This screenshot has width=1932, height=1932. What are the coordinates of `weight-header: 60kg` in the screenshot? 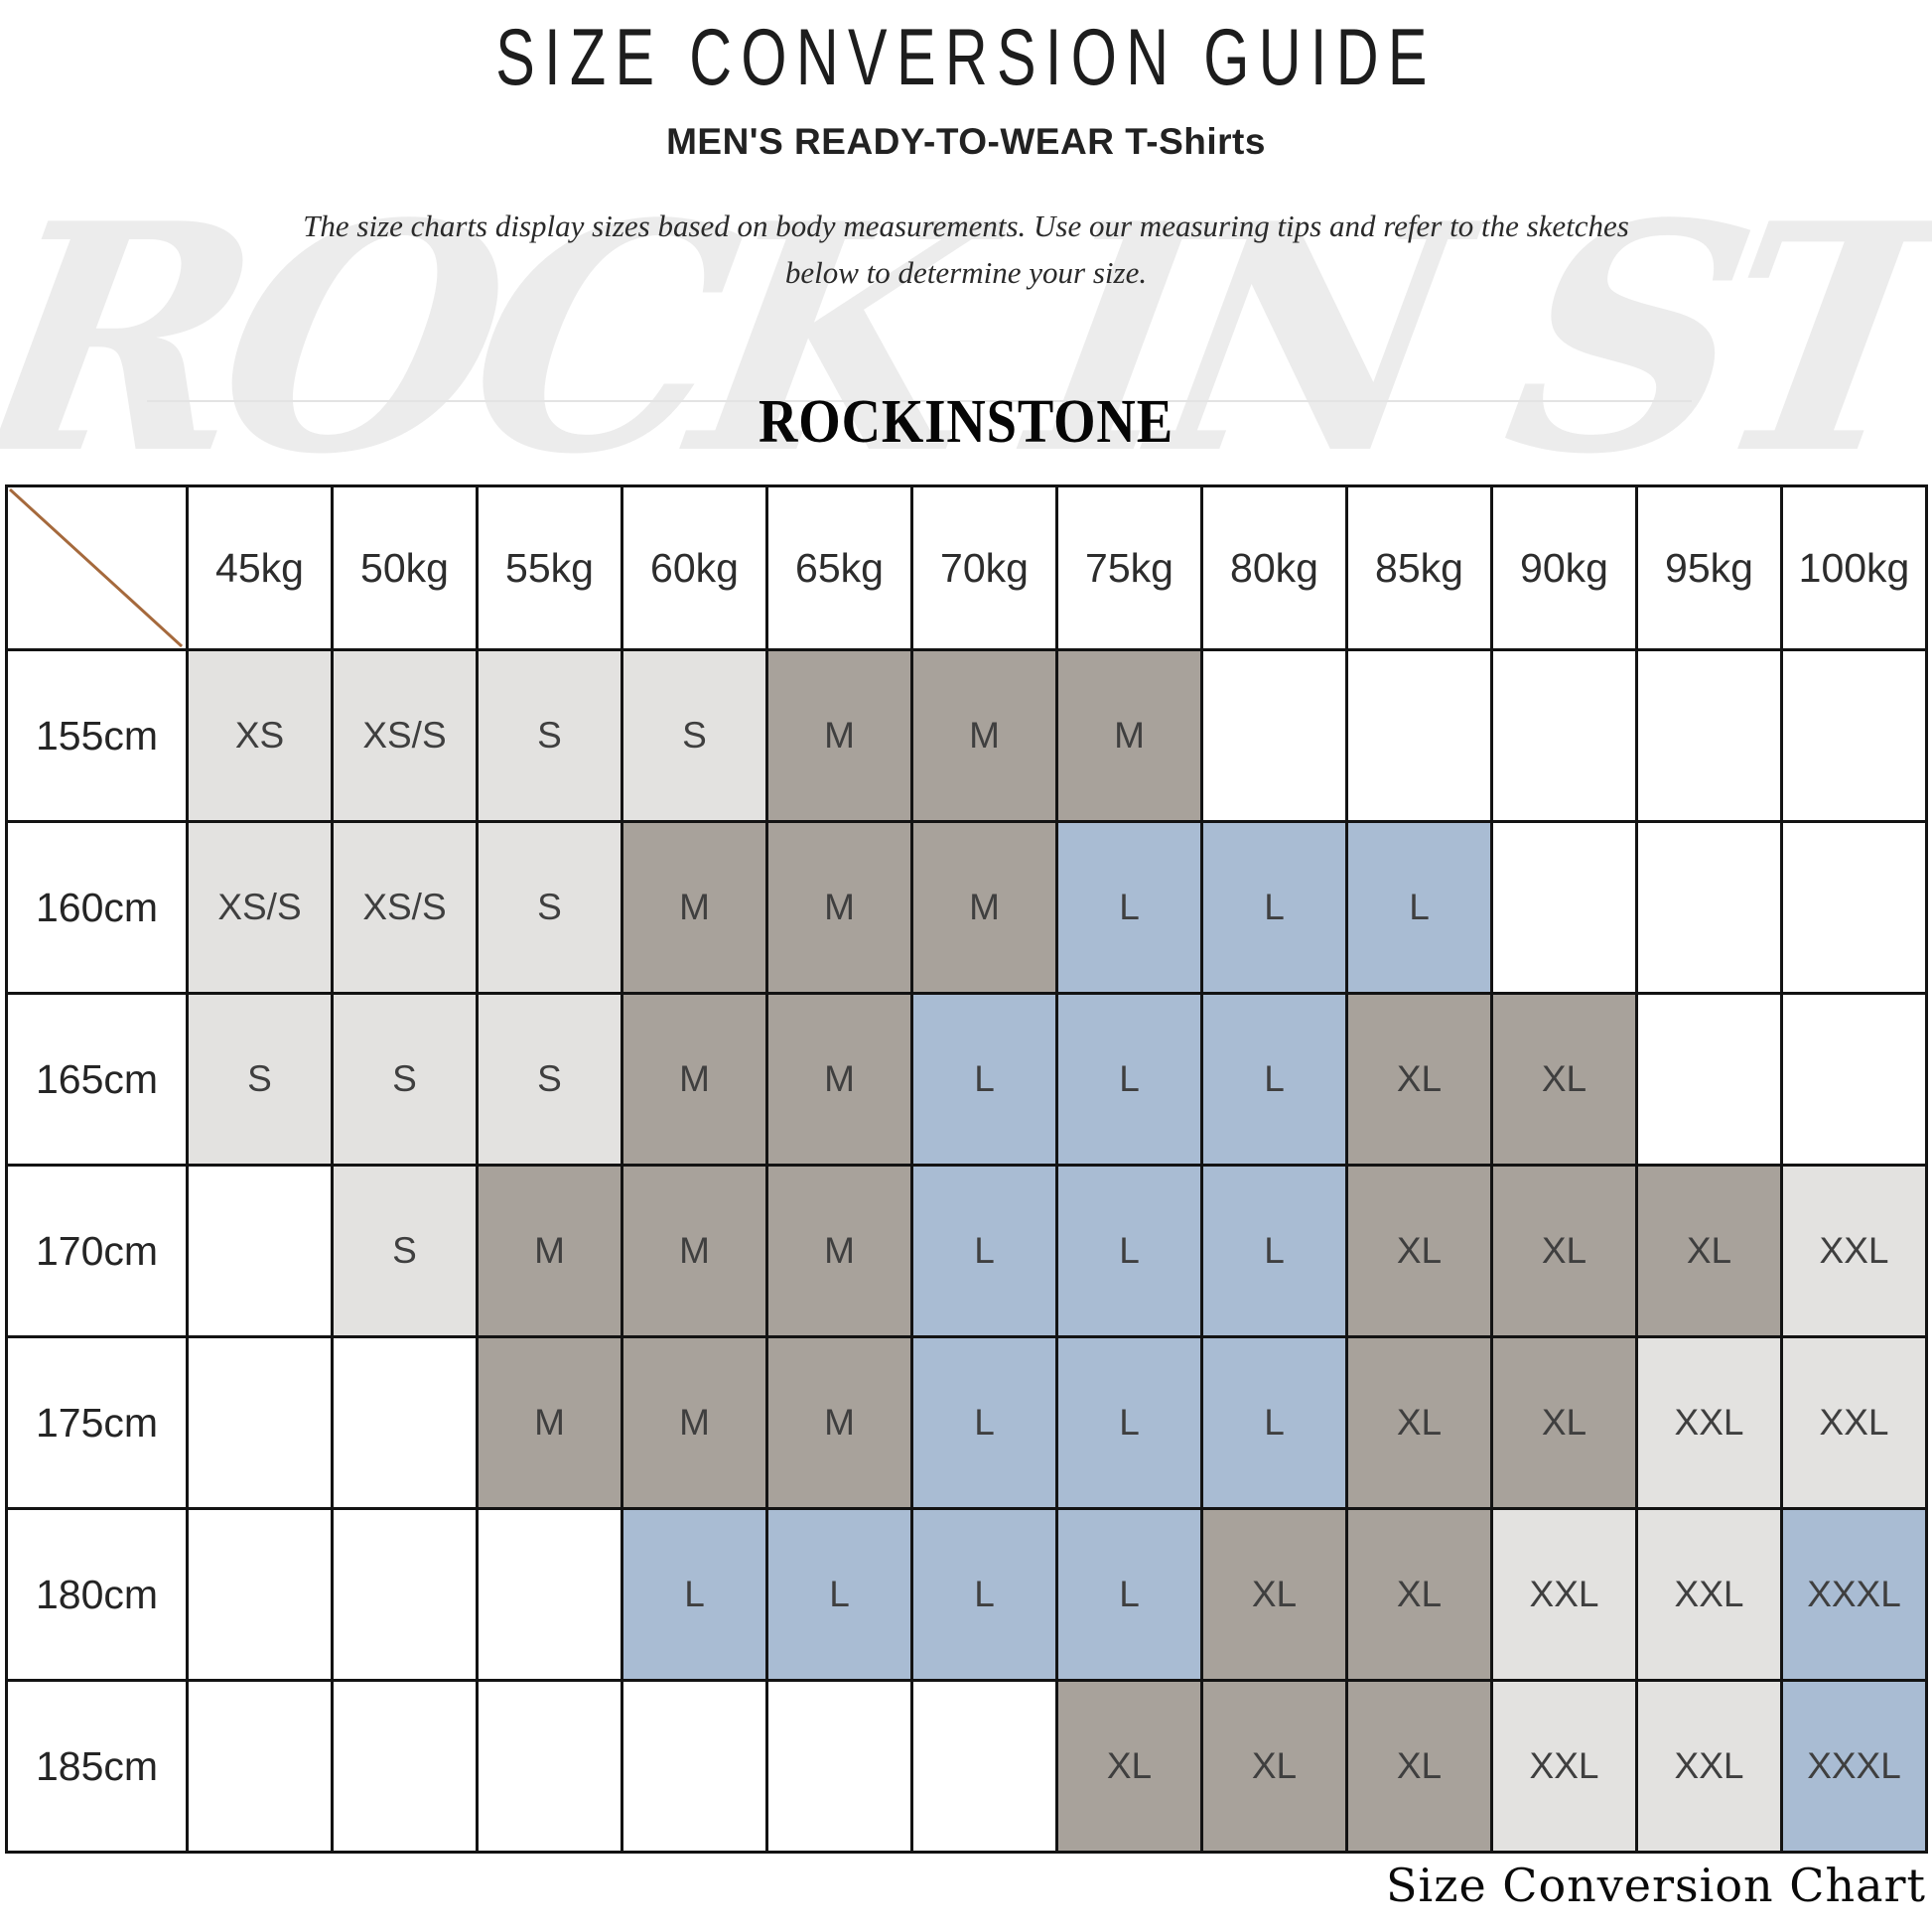 It's located at (695, 568).